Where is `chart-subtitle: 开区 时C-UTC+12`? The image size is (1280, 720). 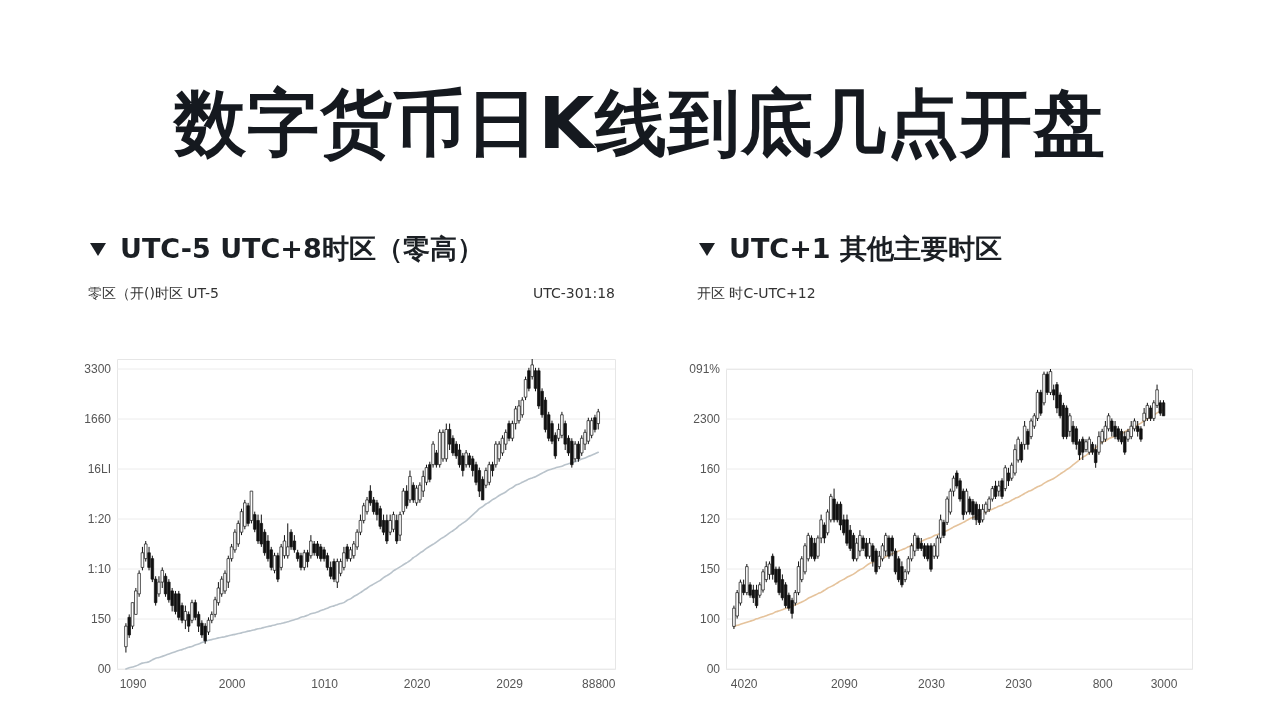 chart-subtitle: 开区 时C-UTC+12 is located at coordinates (756, 293).